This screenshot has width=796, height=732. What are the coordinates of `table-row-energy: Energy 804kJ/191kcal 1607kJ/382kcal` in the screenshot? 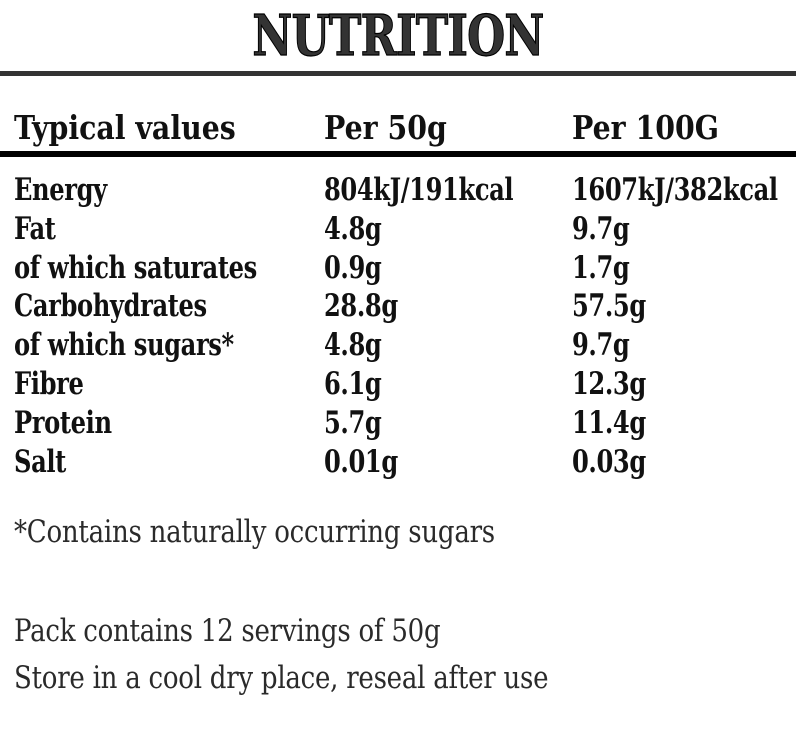 It's located at (398, 189).